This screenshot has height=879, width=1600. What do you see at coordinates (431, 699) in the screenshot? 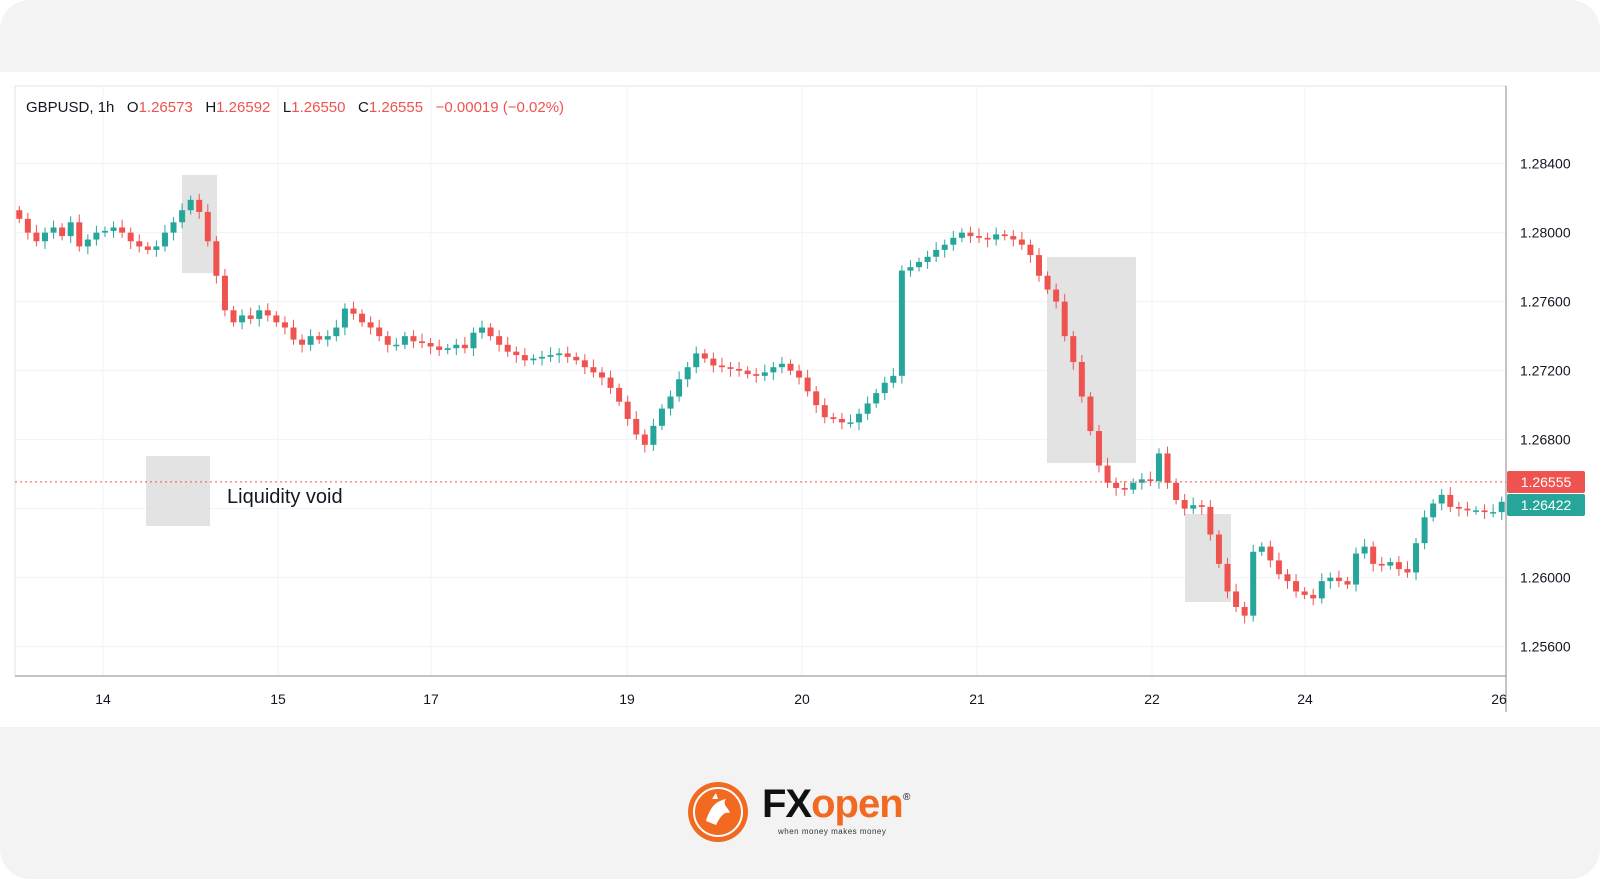
I see `x-tick-label: 17` at bounding box center [431, 699].